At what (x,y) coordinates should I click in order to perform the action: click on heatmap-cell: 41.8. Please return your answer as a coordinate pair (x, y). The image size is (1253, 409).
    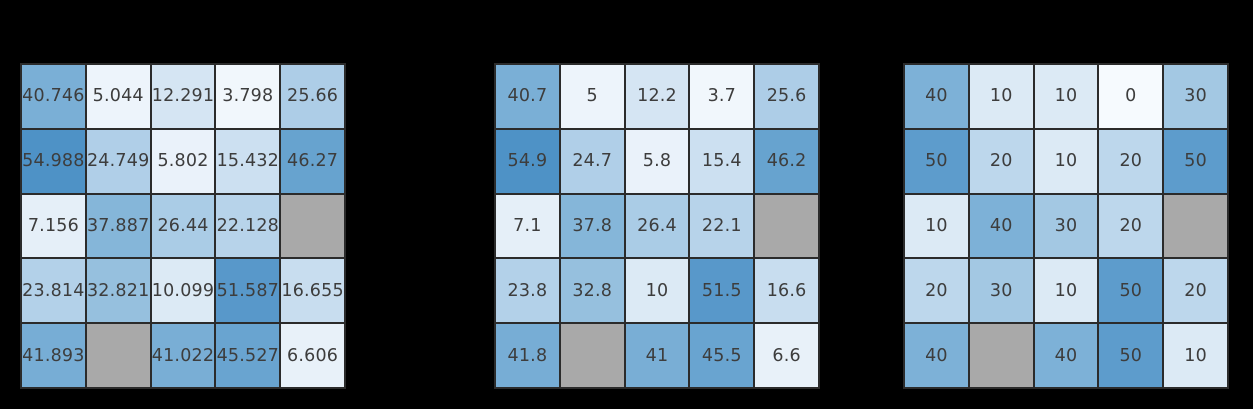
    Looking at the image, I should click on (527, 355).